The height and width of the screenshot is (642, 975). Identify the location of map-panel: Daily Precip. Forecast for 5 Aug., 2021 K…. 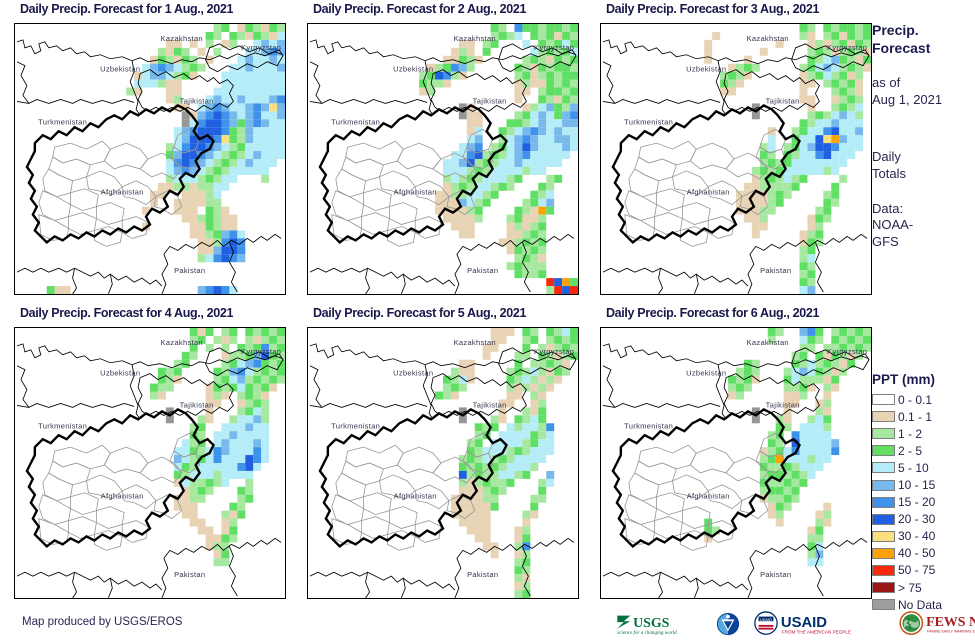
(436, 453).